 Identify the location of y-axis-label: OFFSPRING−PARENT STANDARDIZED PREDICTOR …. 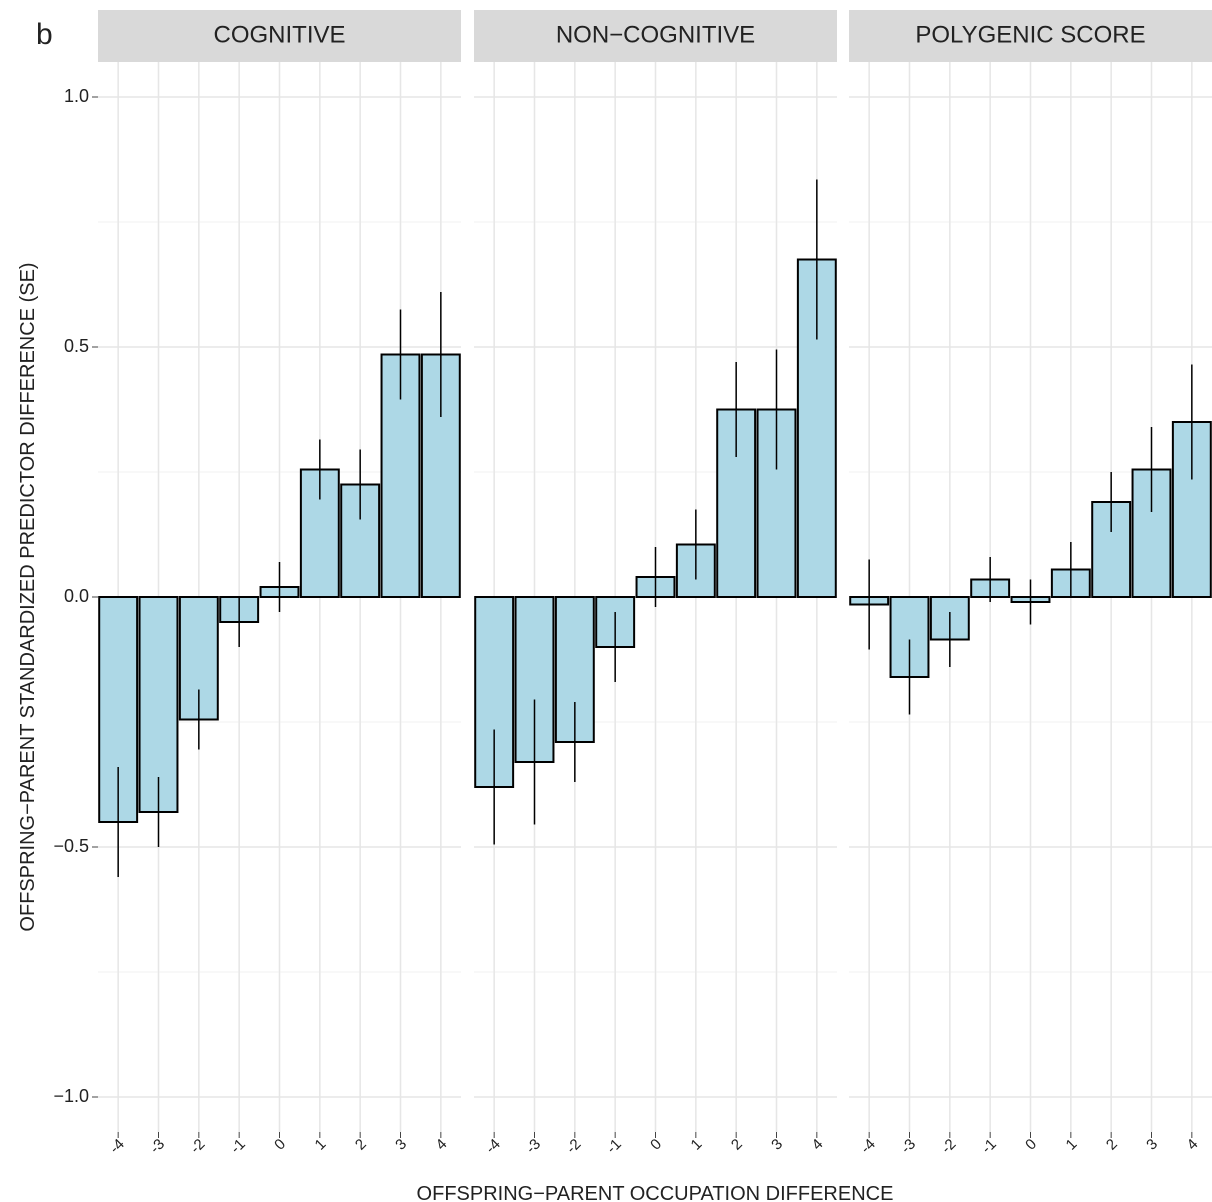
(28, 596).